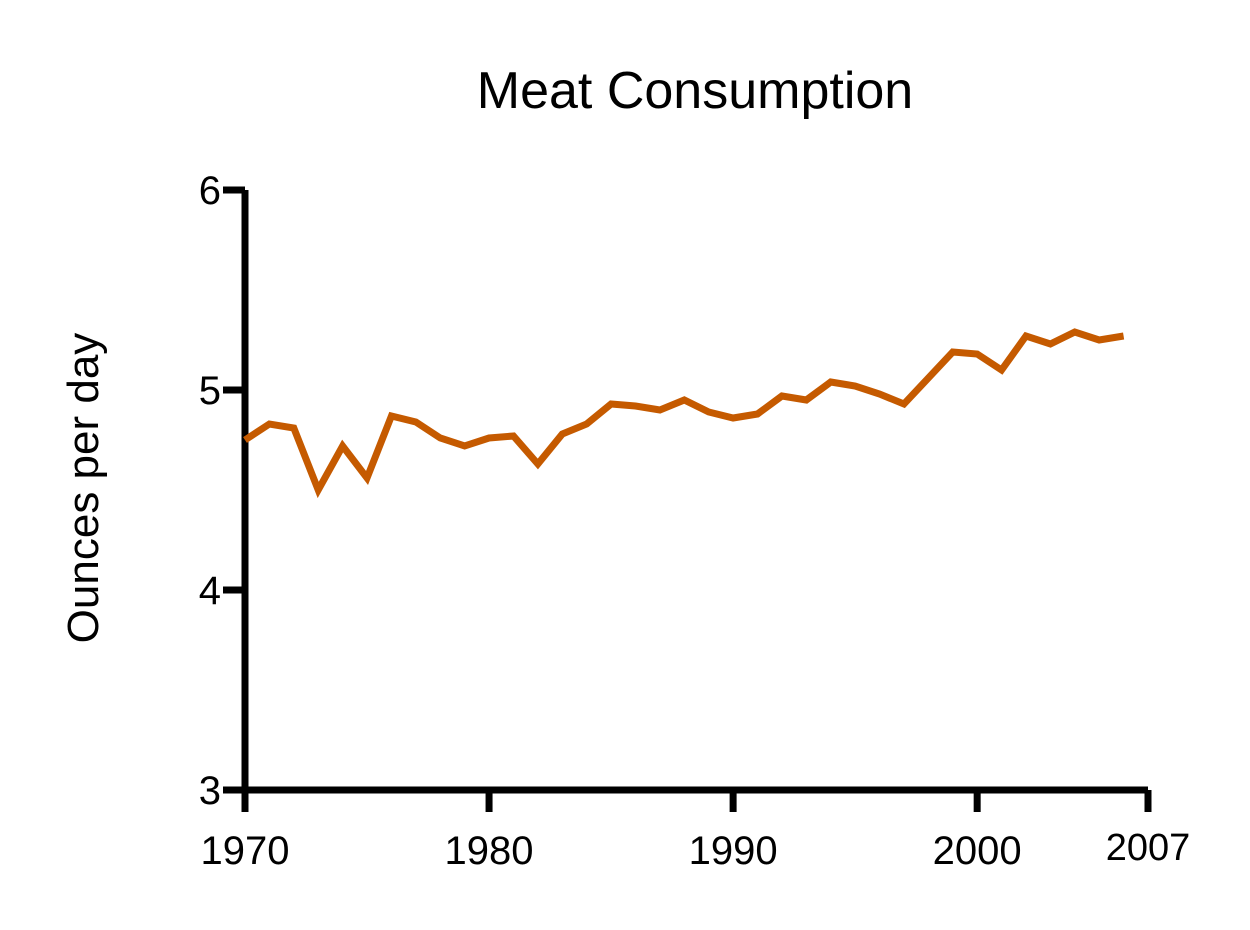 Image resolution: width=1250 pixels, height=930 pixels. I want to click on y-axis-label: Ounces per day, so click(83, 488).